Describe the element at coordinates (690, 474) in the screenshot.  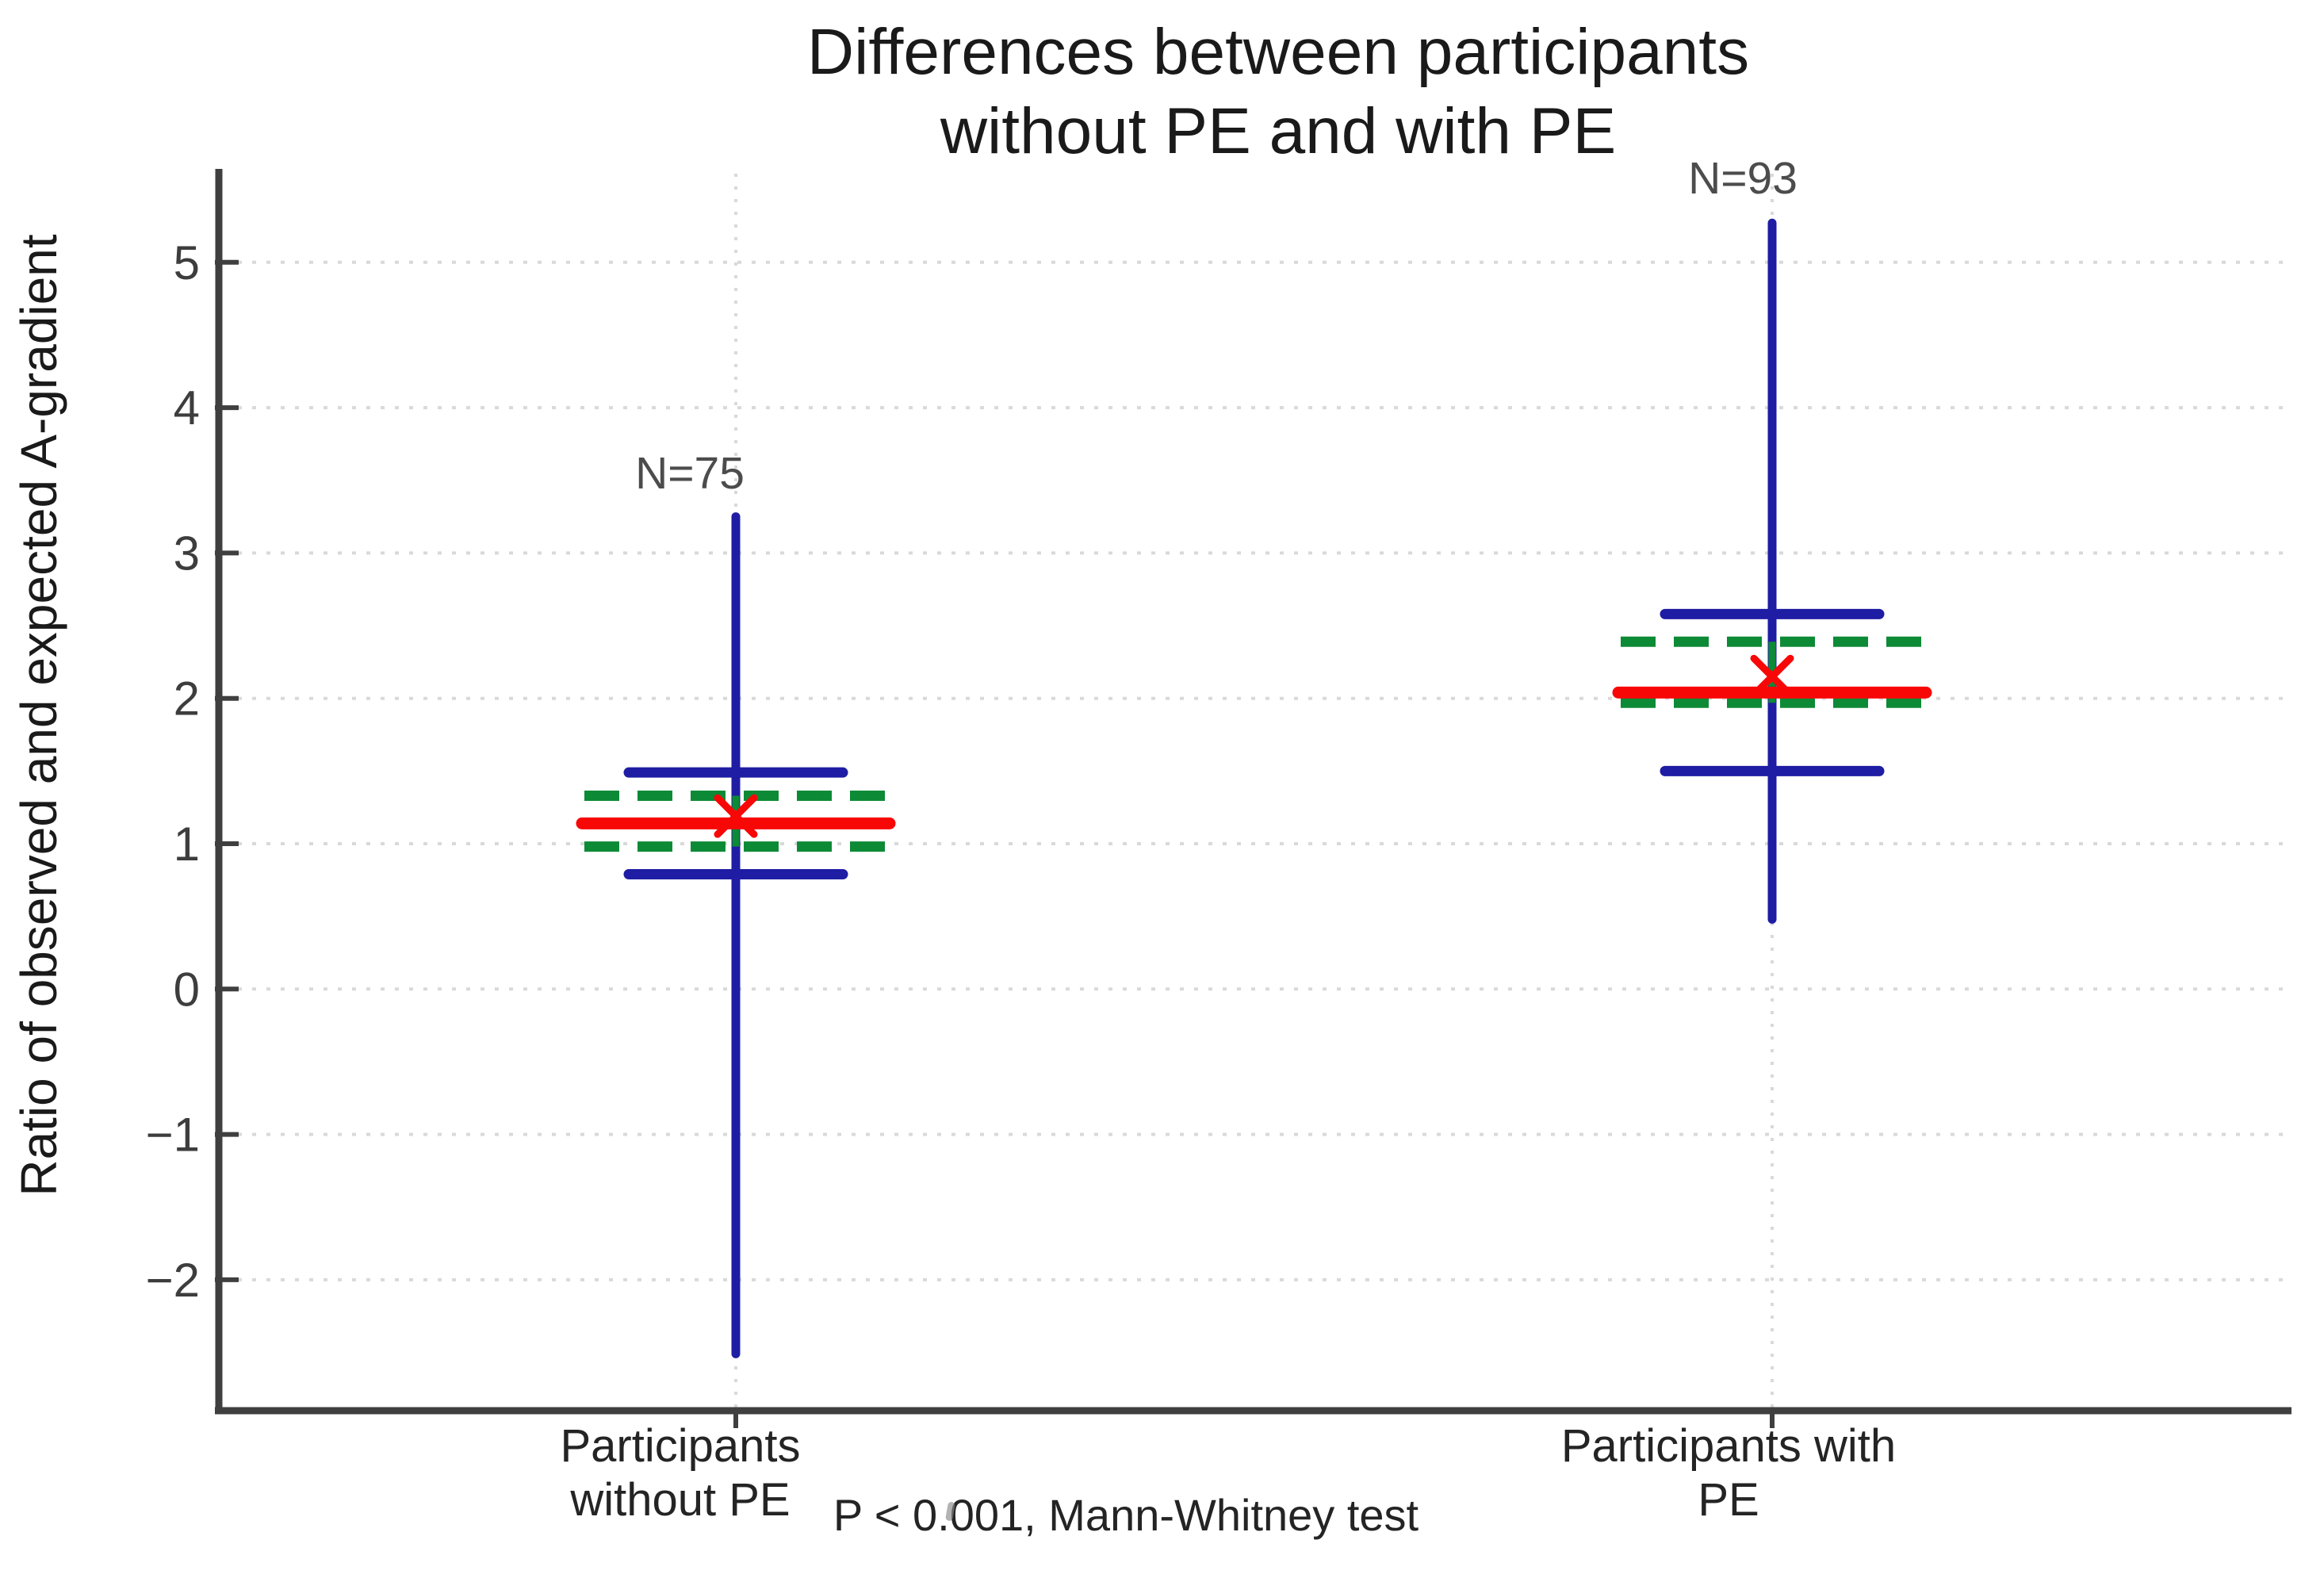
I see `group1-n-label: N=75` at that location.